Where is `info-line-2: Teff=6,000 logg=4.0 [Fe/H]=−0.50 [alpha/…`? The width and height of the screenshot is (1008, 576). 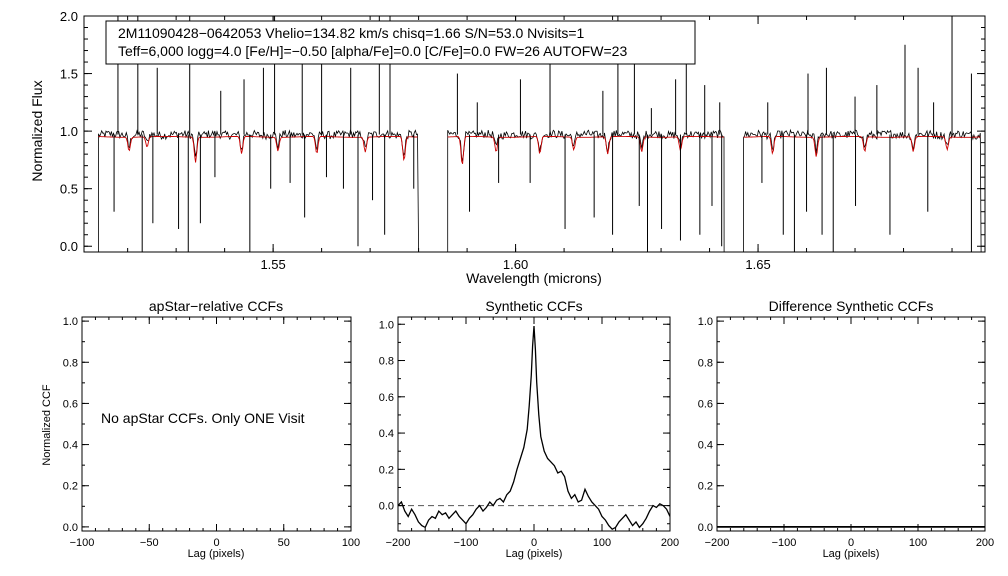
info-line-2: Teff=6,000 logg=4.0 [Fe/H]=−0.50 [alpha/… is located at coordinates (372, 51).